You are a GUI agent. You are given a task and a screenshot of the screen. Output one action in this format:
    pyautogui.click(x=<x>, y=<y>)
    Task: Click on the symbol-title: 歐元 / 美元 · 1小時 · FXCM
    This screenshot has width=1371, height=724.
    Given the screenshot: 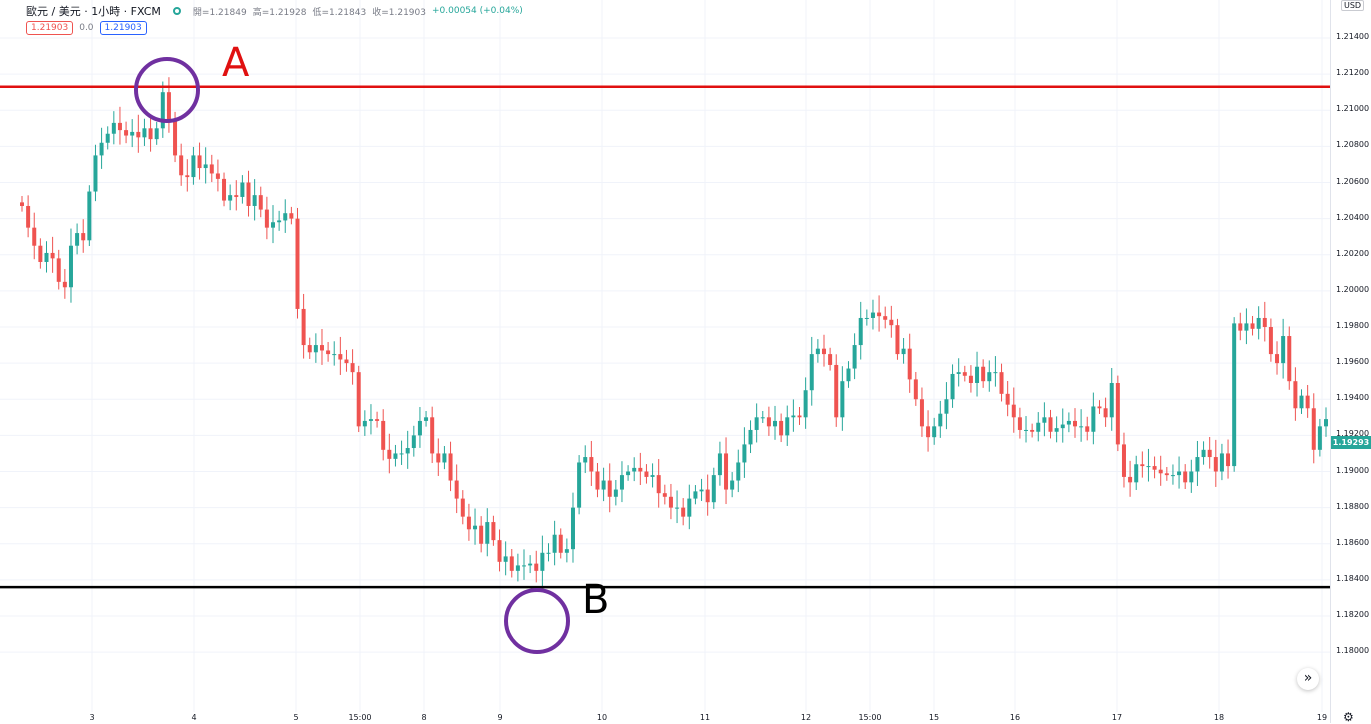 What is the action you would take?
    pyautogui.click(x=93, y=11)
    